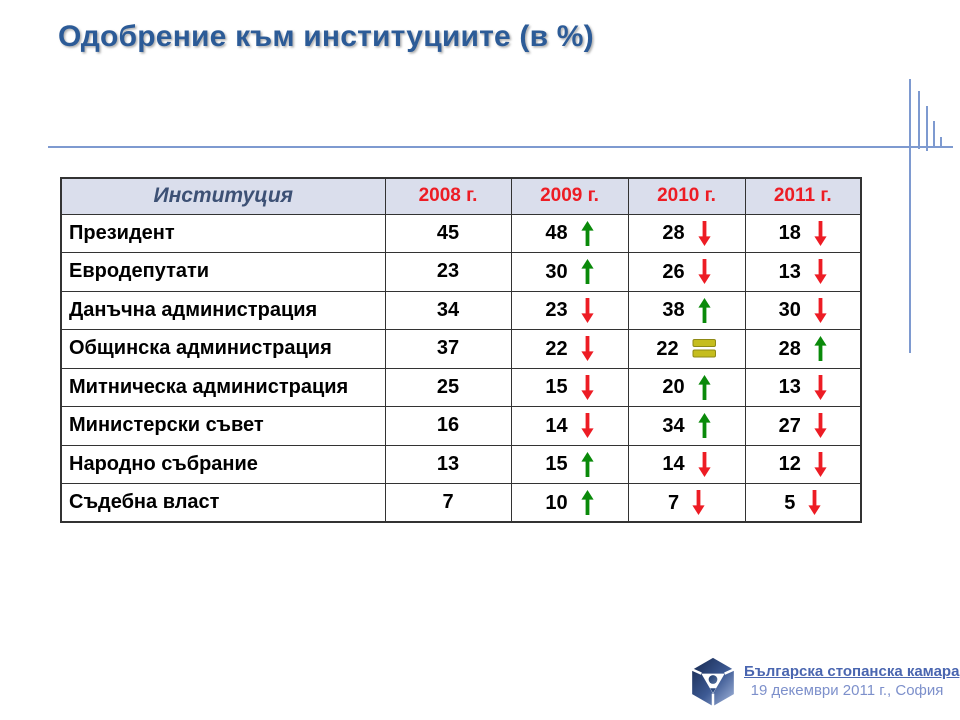 This screenshot has width=960, height=720. I want to click on value-cell: 34, so click(448, 310).